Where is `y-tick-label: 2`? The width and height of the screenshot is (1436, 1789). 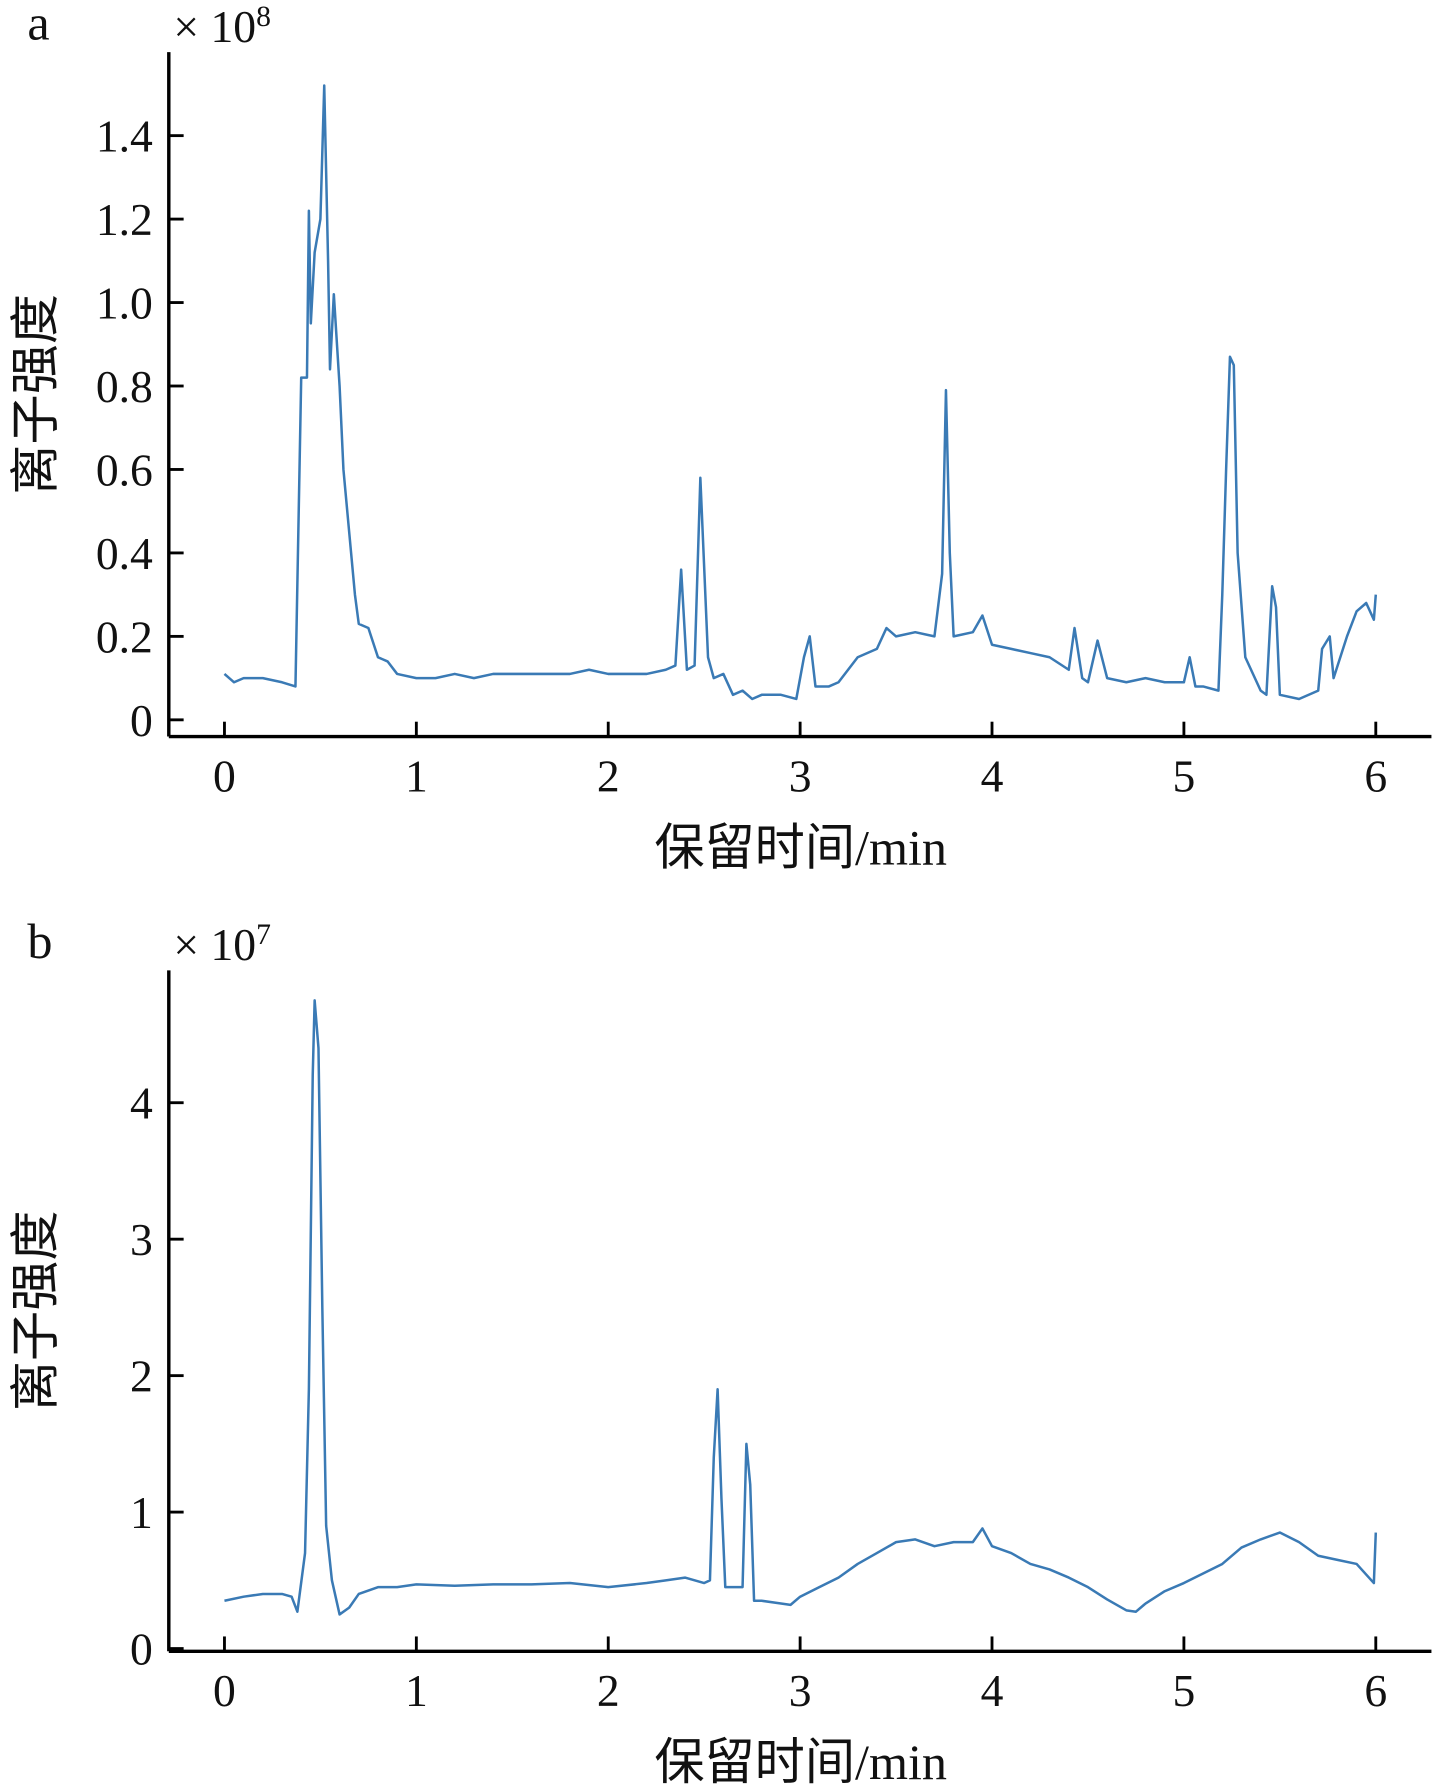
y-tick-label: 2 is located at coordinates (141, 1376).